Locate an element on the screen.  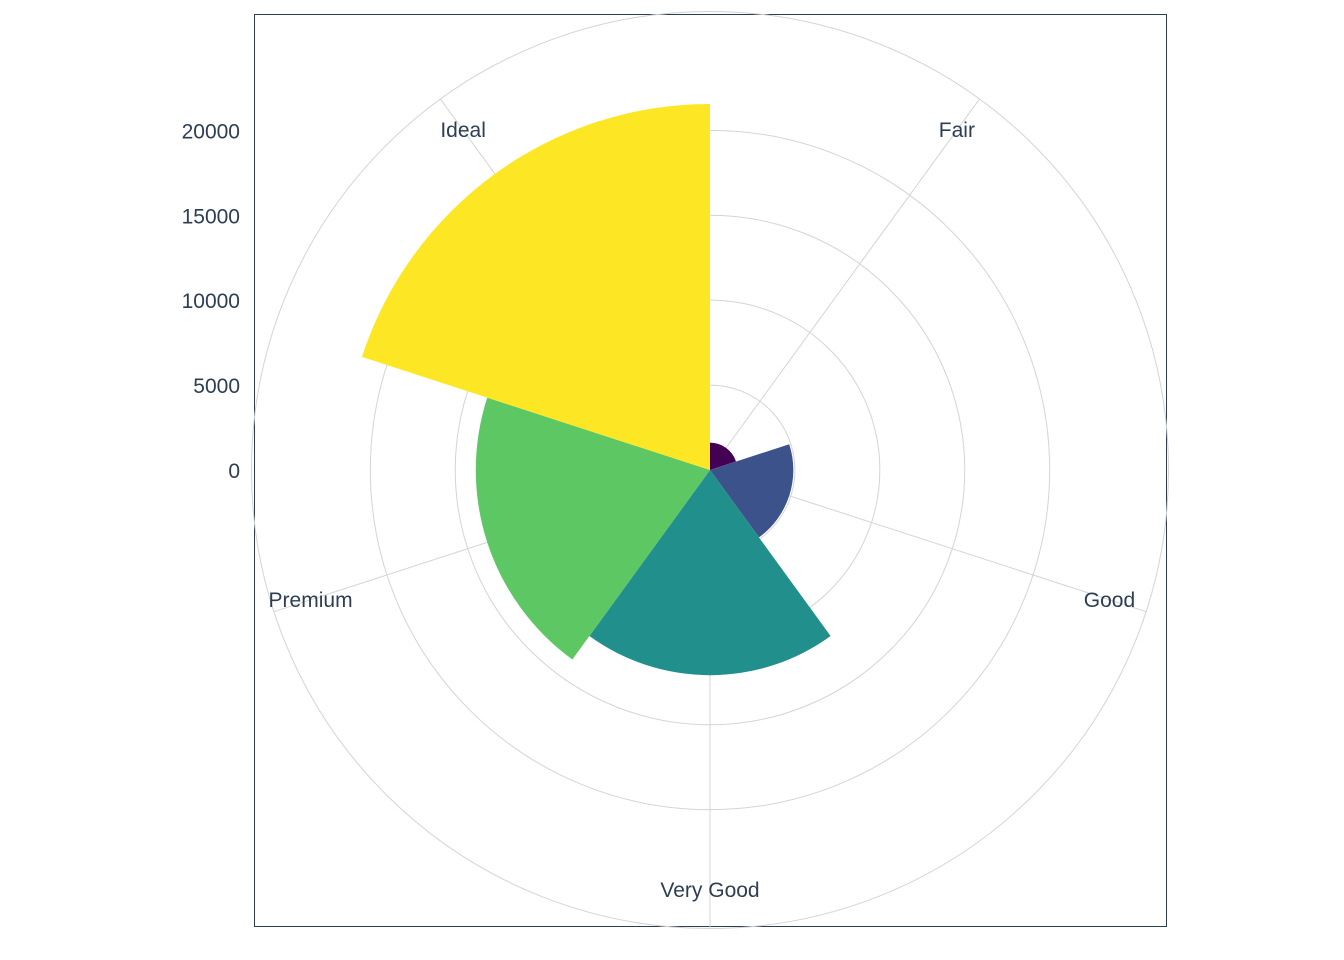
category-label-ideal: Ideal is located at coordinates (463, 130).